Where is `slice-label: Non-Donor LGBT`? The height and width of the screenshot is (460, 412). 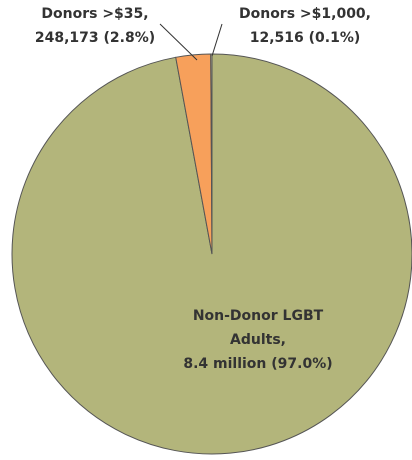
slice-label: Non-Donor LGBT is located at coordinates (258, 316).